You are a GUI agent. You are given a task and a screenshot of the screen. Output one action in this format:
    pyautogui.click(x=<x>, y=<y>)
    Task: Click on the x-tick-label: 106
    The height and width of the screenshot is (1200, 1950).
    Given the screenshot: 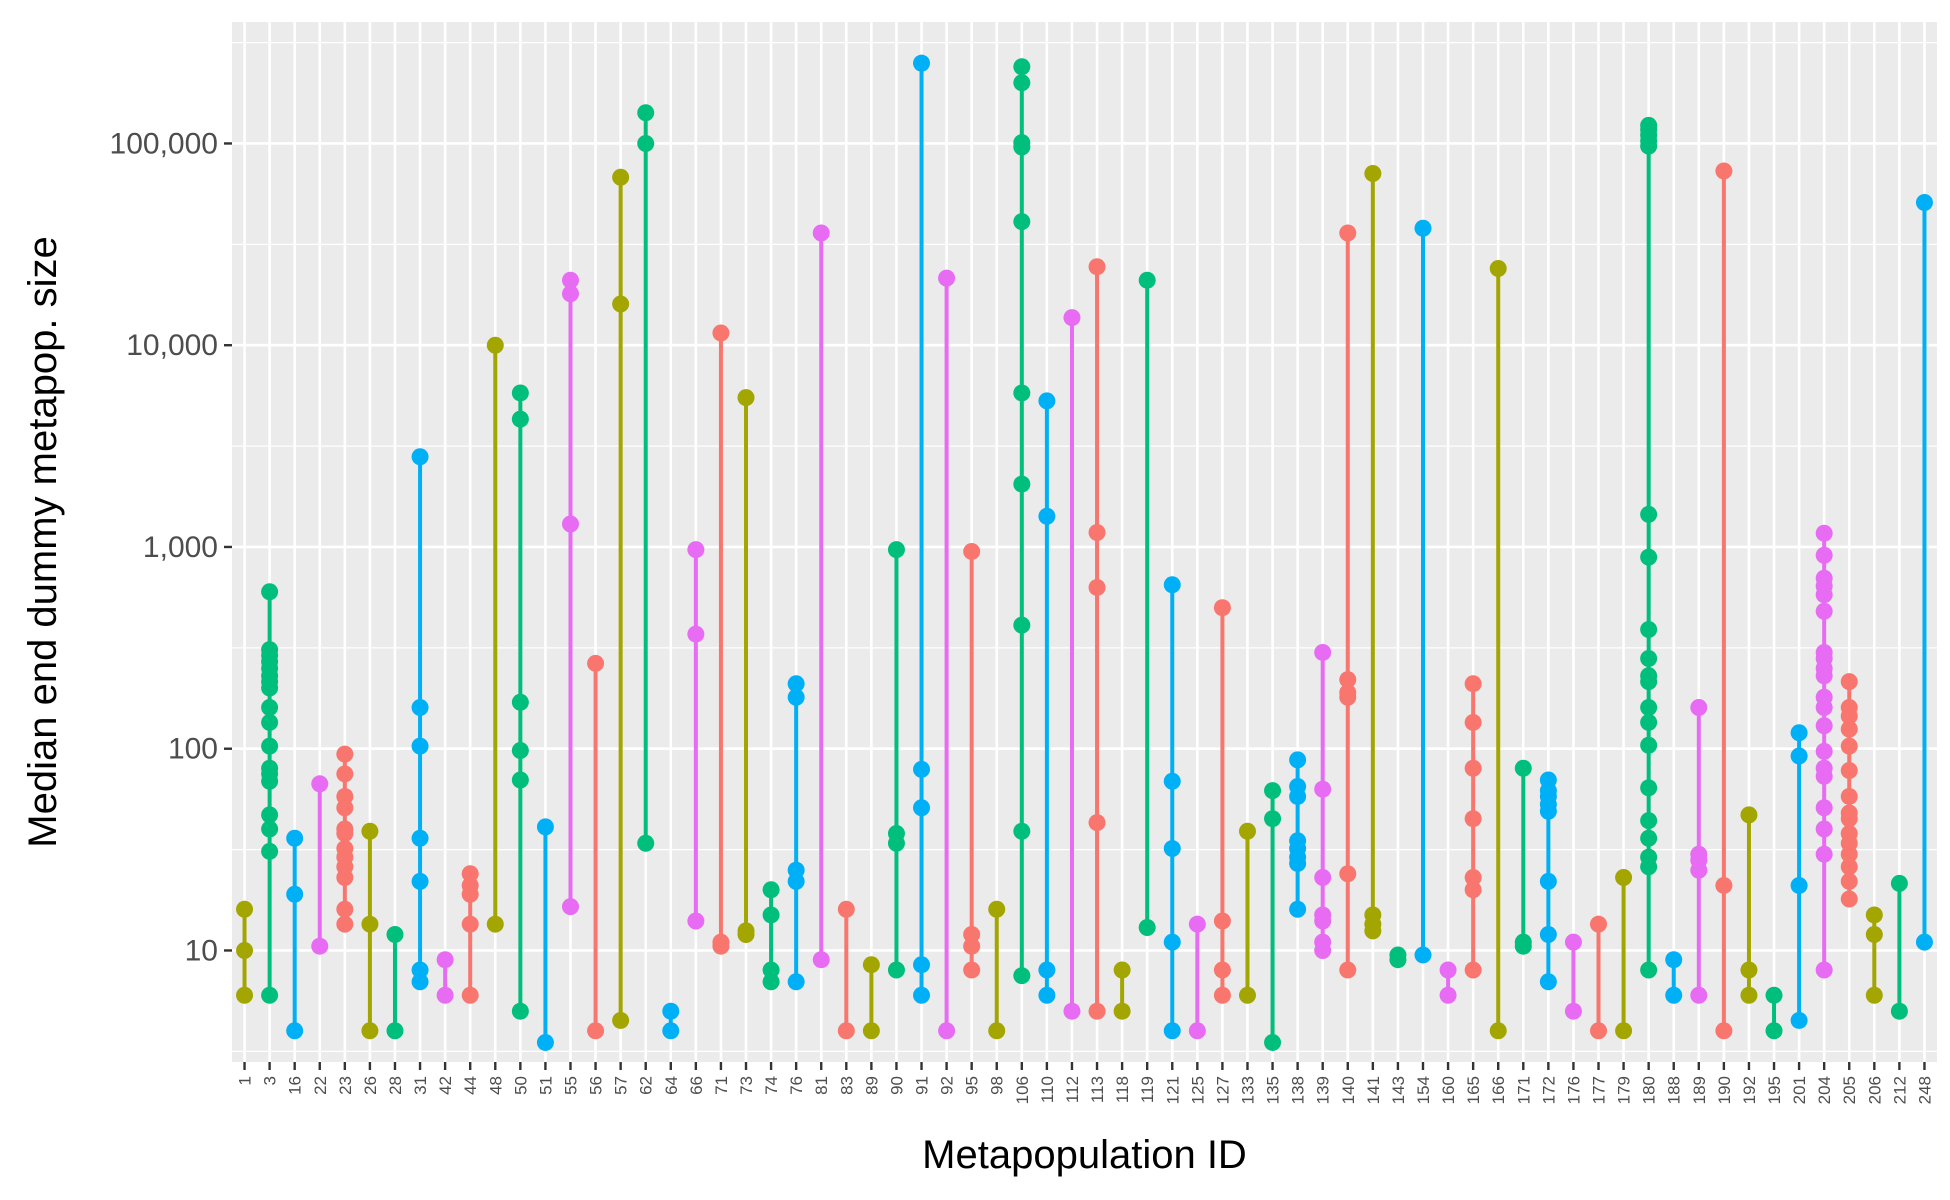 What is the action you would take?
    pyautogui.click(x=1022, y=1090)
    